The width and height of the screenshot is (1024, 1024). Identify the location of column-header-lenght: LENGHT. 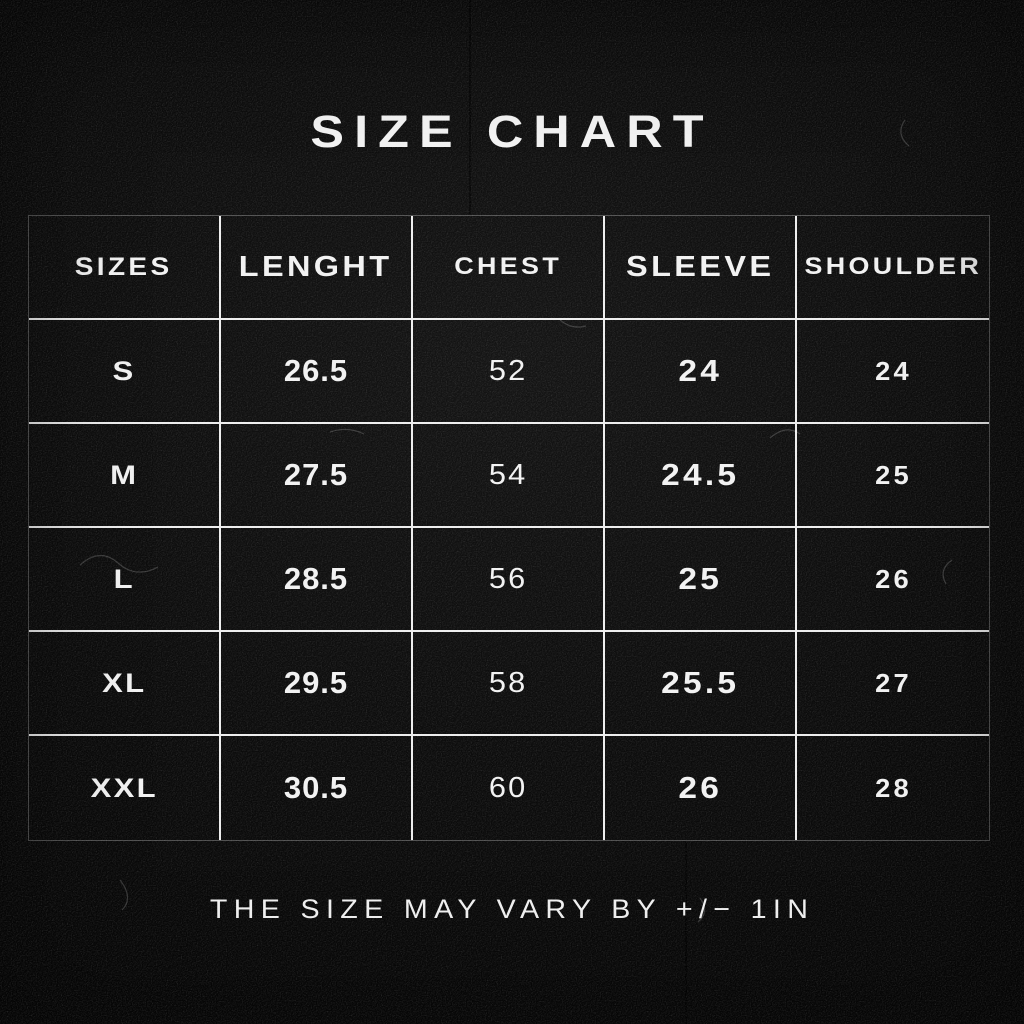
(317, 268).